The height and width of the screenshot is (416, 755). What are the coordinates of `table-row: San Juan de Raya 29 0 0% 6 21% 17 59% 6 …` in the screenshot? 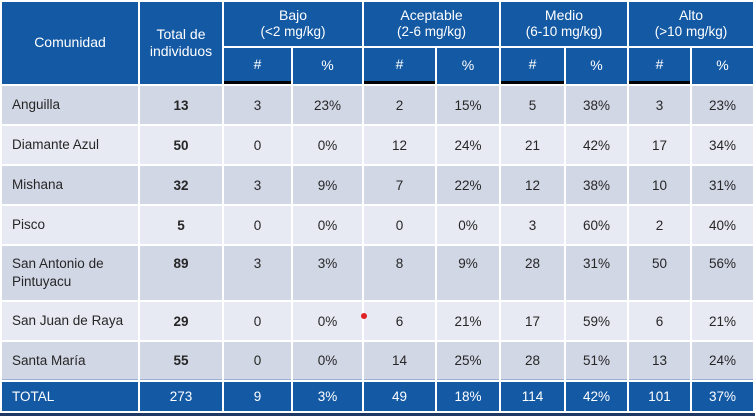 It's located at (377, 321).